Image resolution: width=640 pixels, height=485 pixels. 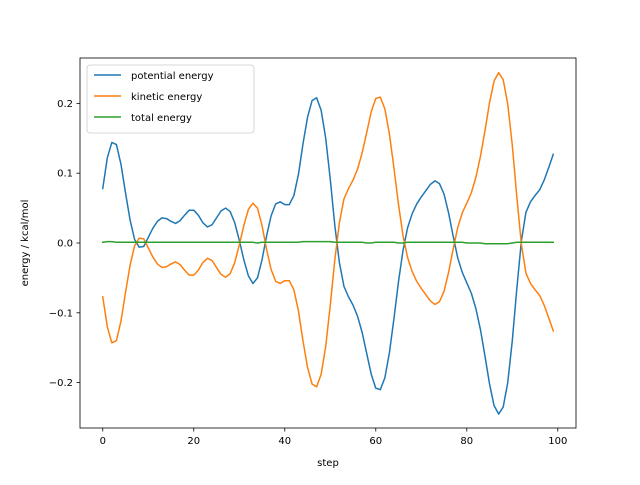 I want to click on x-tick-label: 100, so click(x=557, y=441).